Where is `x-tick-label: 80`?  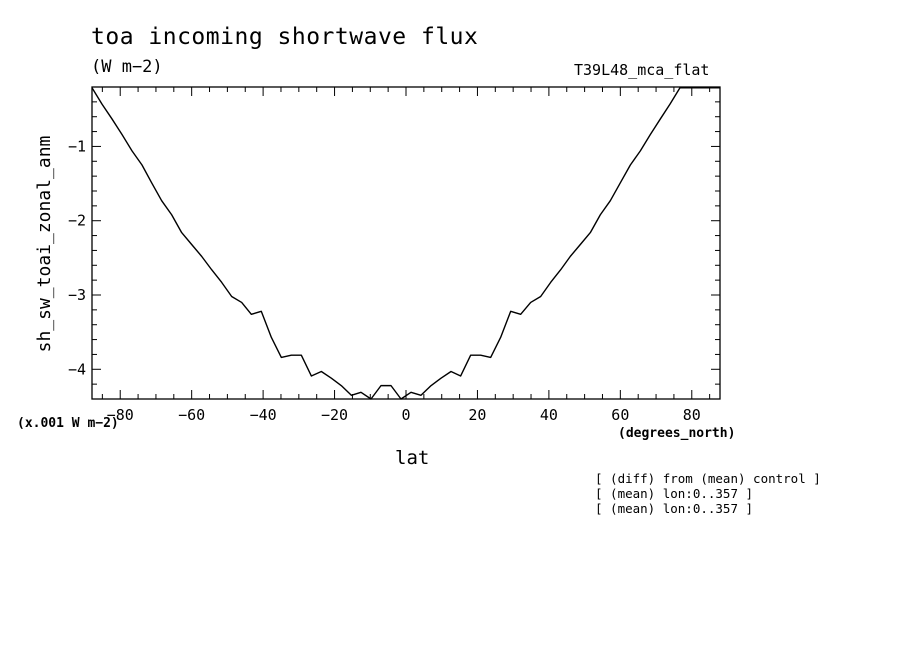
x-tick-label: 80 is located at coordinates (692, 415).